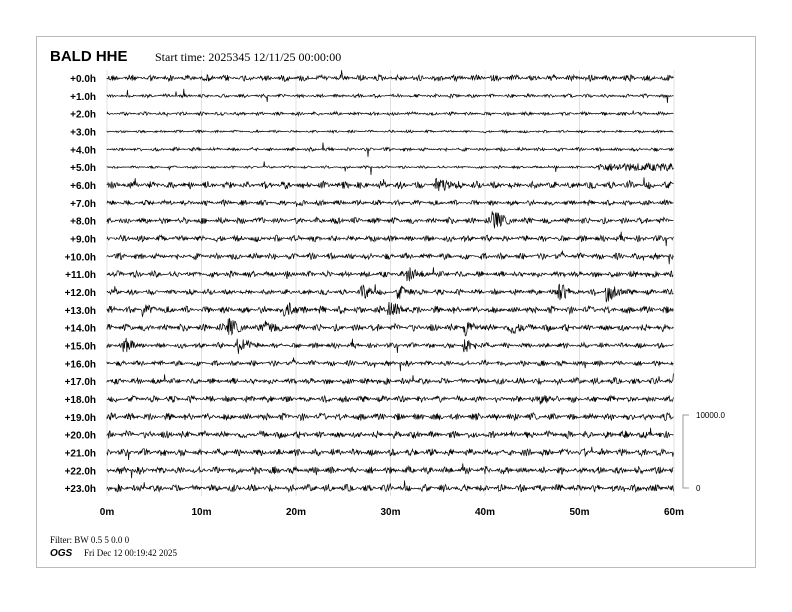 Image resolution: width=792 pixels, height=612 pixels. What do you see at coordinates (61, 553) in the screenshot?
I see `org-label: OGS` at bounding box center [61, 553].